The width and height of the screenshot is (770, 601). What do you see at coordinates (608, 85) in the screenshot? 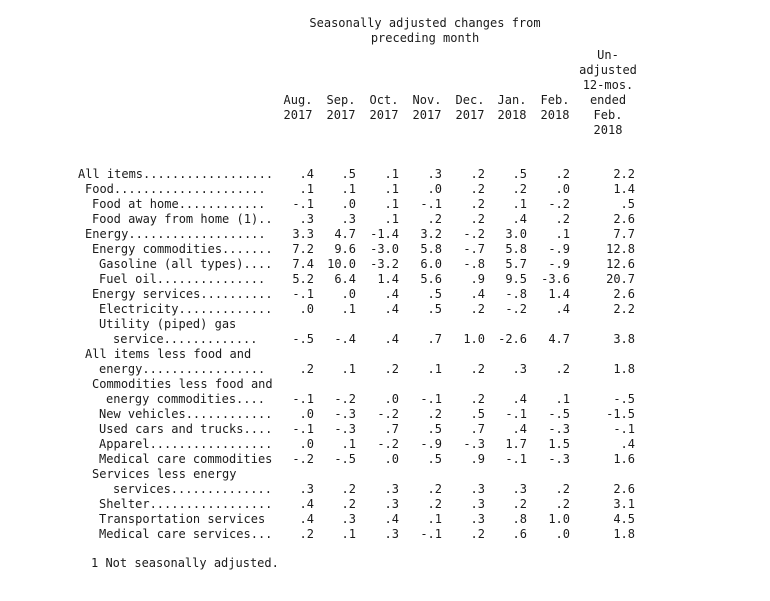
I see `unadjusted-header-line: 12-mos.` at bounding box center [608, 85].